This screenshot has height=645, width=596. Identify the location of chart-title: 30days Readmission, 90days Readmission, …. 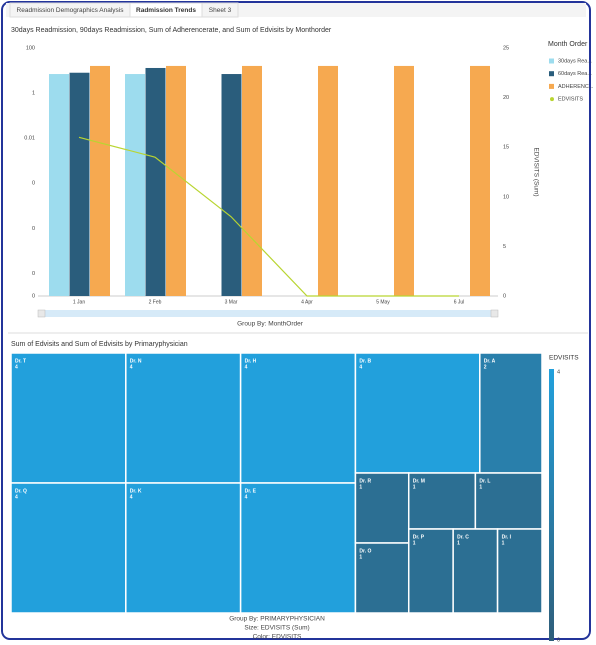
(171, 30).